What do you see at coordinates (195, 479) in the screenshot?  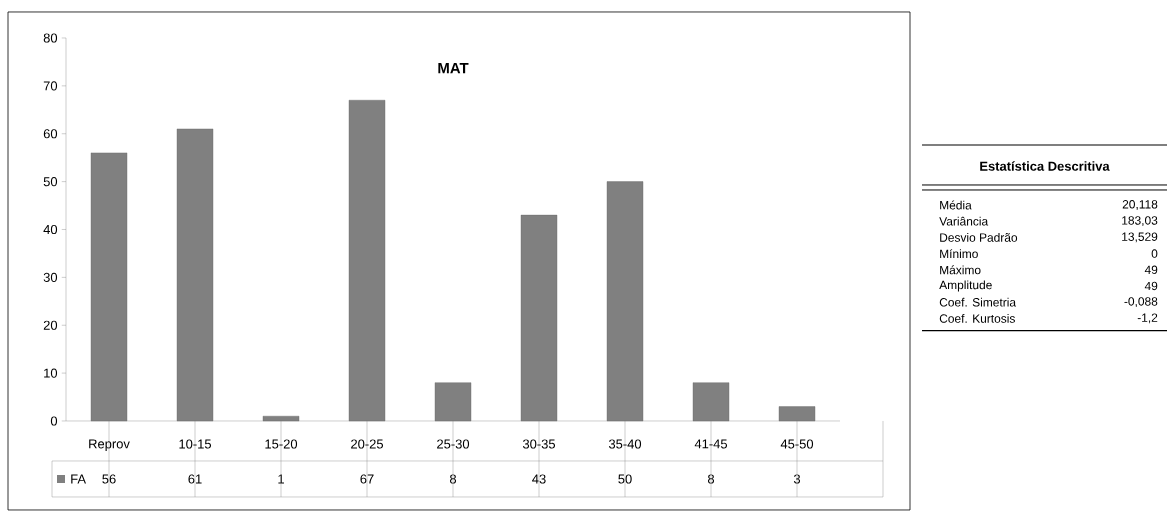 I see `data-label: 61` at bounding box center [195, 479].